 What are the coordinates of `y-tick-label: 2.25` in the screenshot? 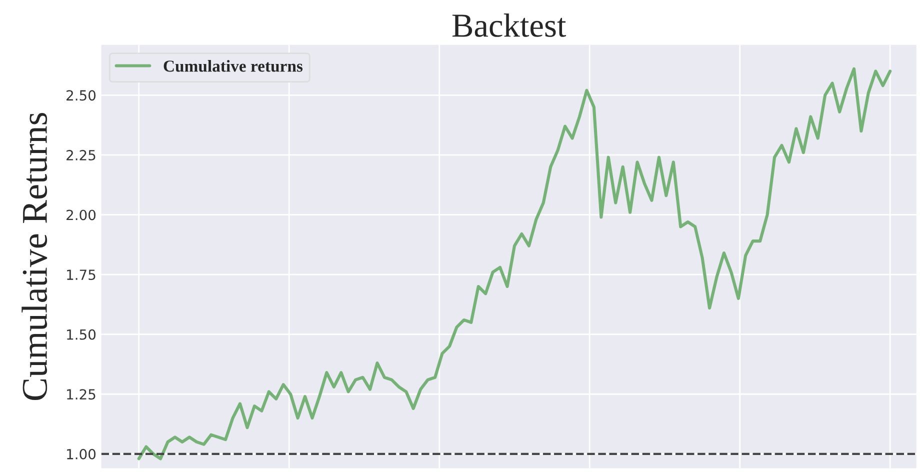 It's located at (81, 155).